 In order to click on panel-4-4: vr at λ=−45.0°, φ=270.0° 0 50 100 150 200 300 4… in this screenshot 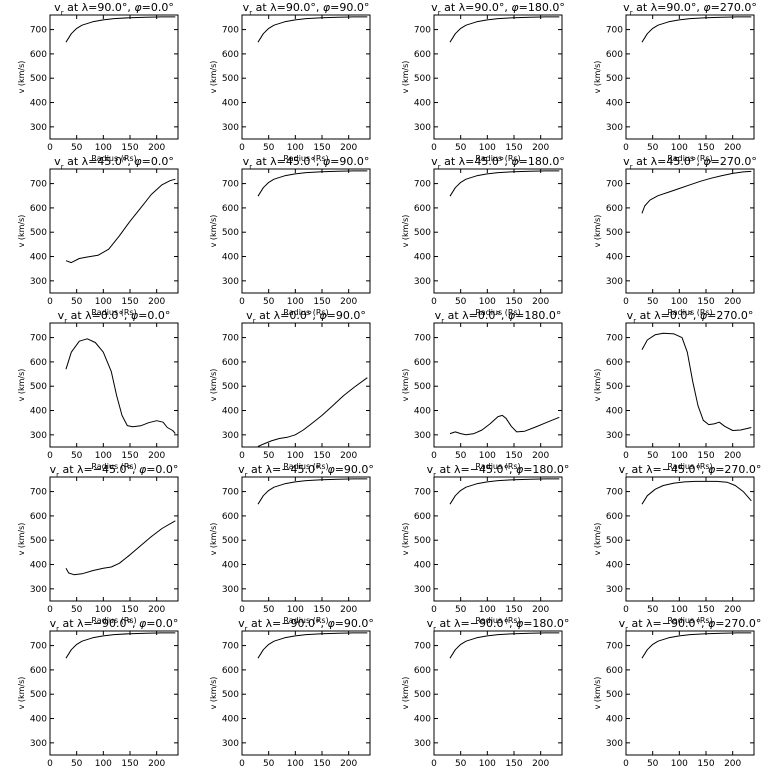, I will do `click(677, 544)`.